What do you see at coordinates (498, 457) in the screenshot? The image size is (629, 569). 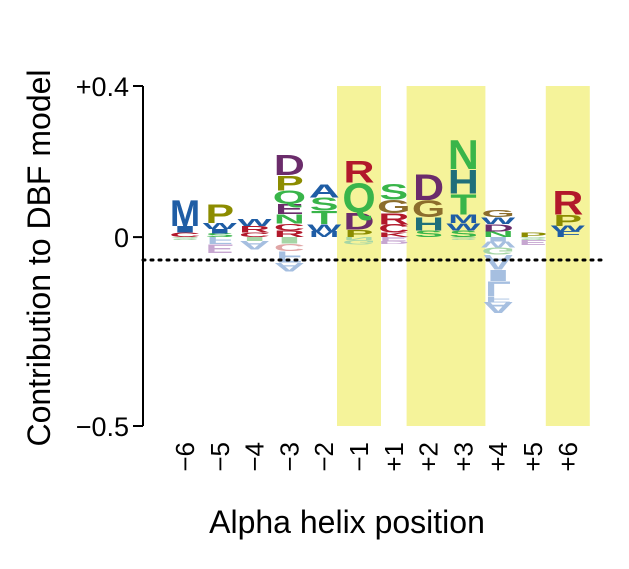 I see `x-tick-label: +4` at bounding box center [498, 457].